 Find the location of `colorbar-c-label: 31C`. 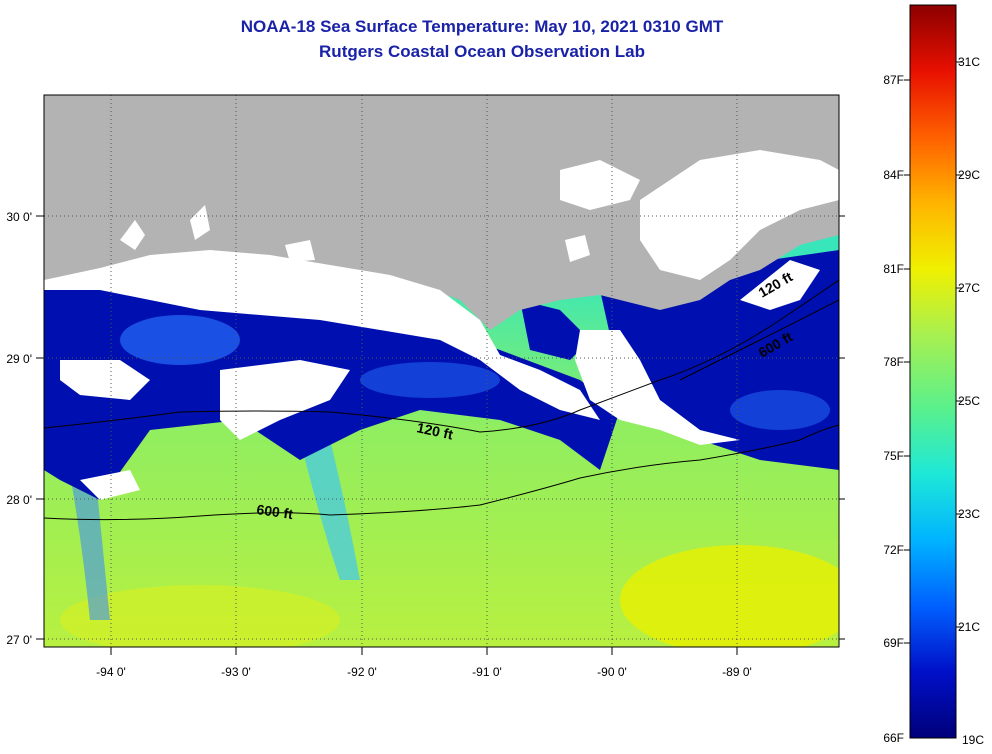

colorbar-c-label: 31C is located at coordinates (969, 62).